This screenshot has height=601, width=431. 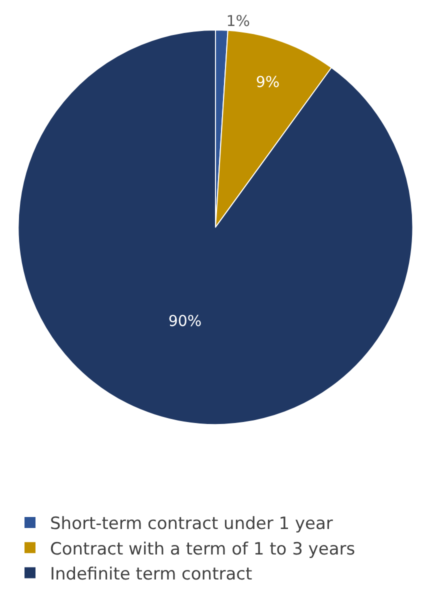 I want to click on legend-label: Indefinite term contract, so click(x=151, y=574).